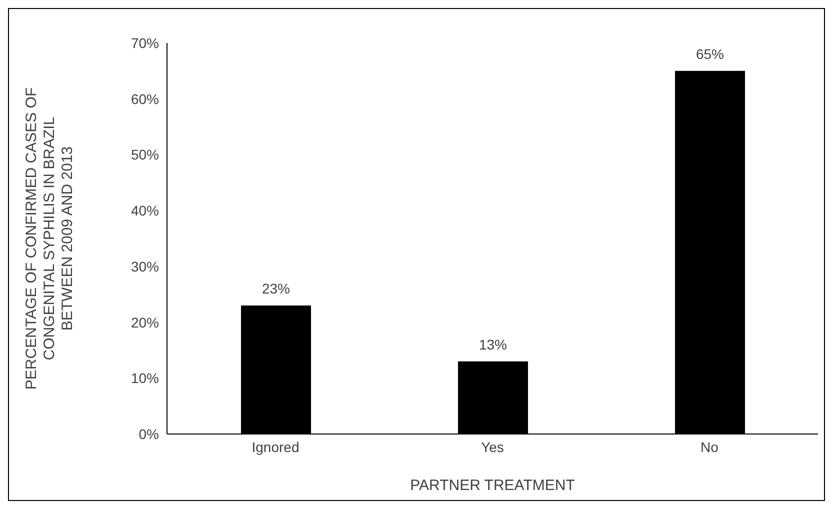 Image resolution: width=833 pixels, height=509 pixels. I want to click on y-tick-label: 30%, so click(144, 266).